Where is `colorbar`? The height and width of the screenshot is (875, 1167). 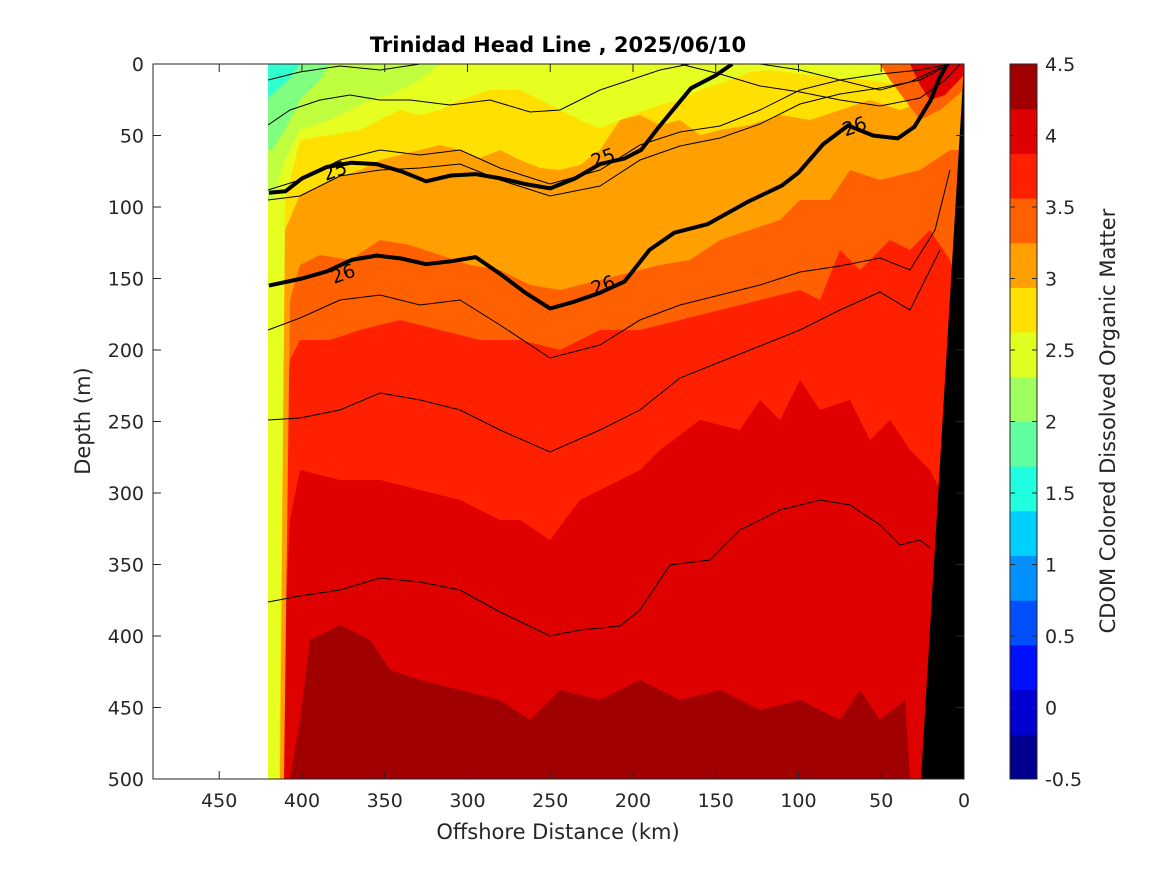
colorbar is located at coordinates (1023, 421).